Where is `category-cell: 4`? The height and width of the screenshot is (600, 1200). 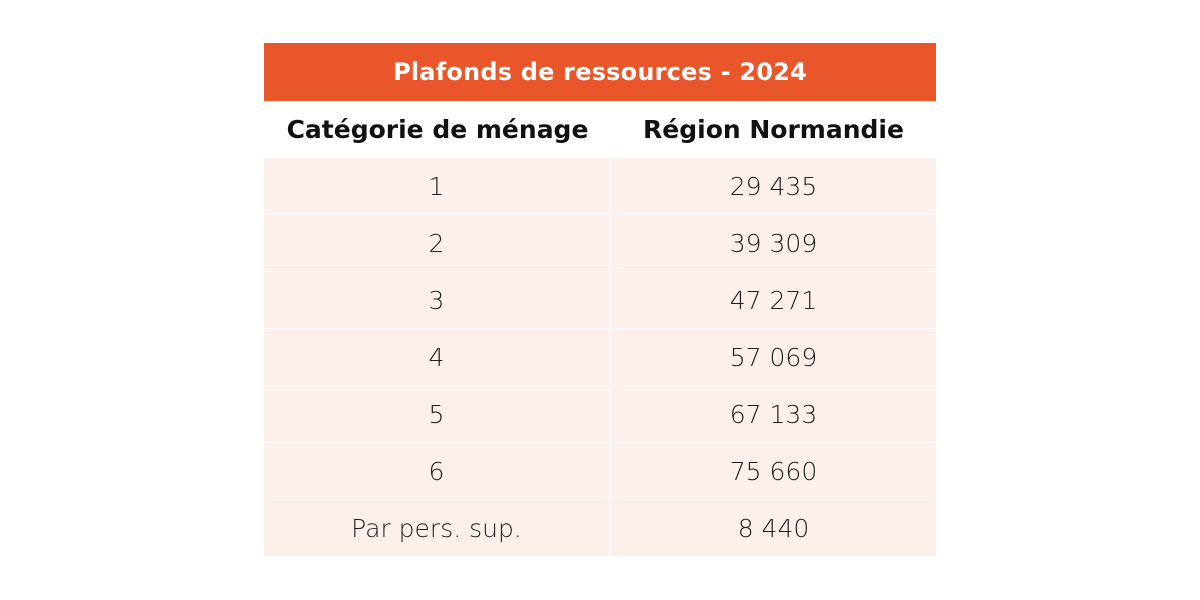 category-cell: 4 is located at coordinates (437, 357).